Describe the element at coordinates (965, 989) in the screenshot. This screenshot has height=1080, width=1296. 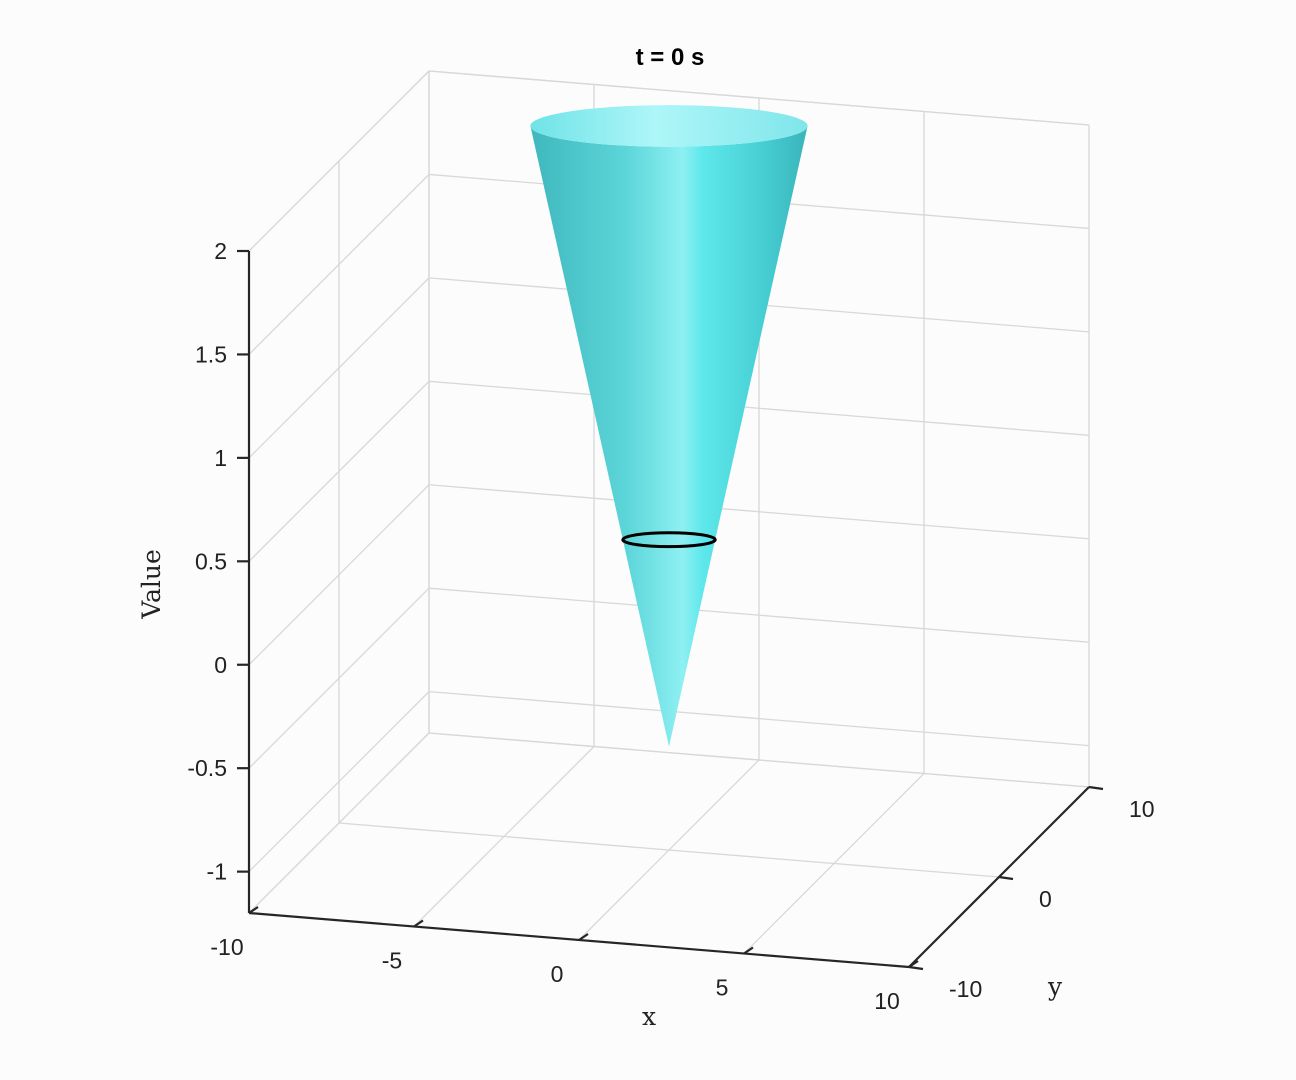
I see `y-tick-label: -10` at that location.